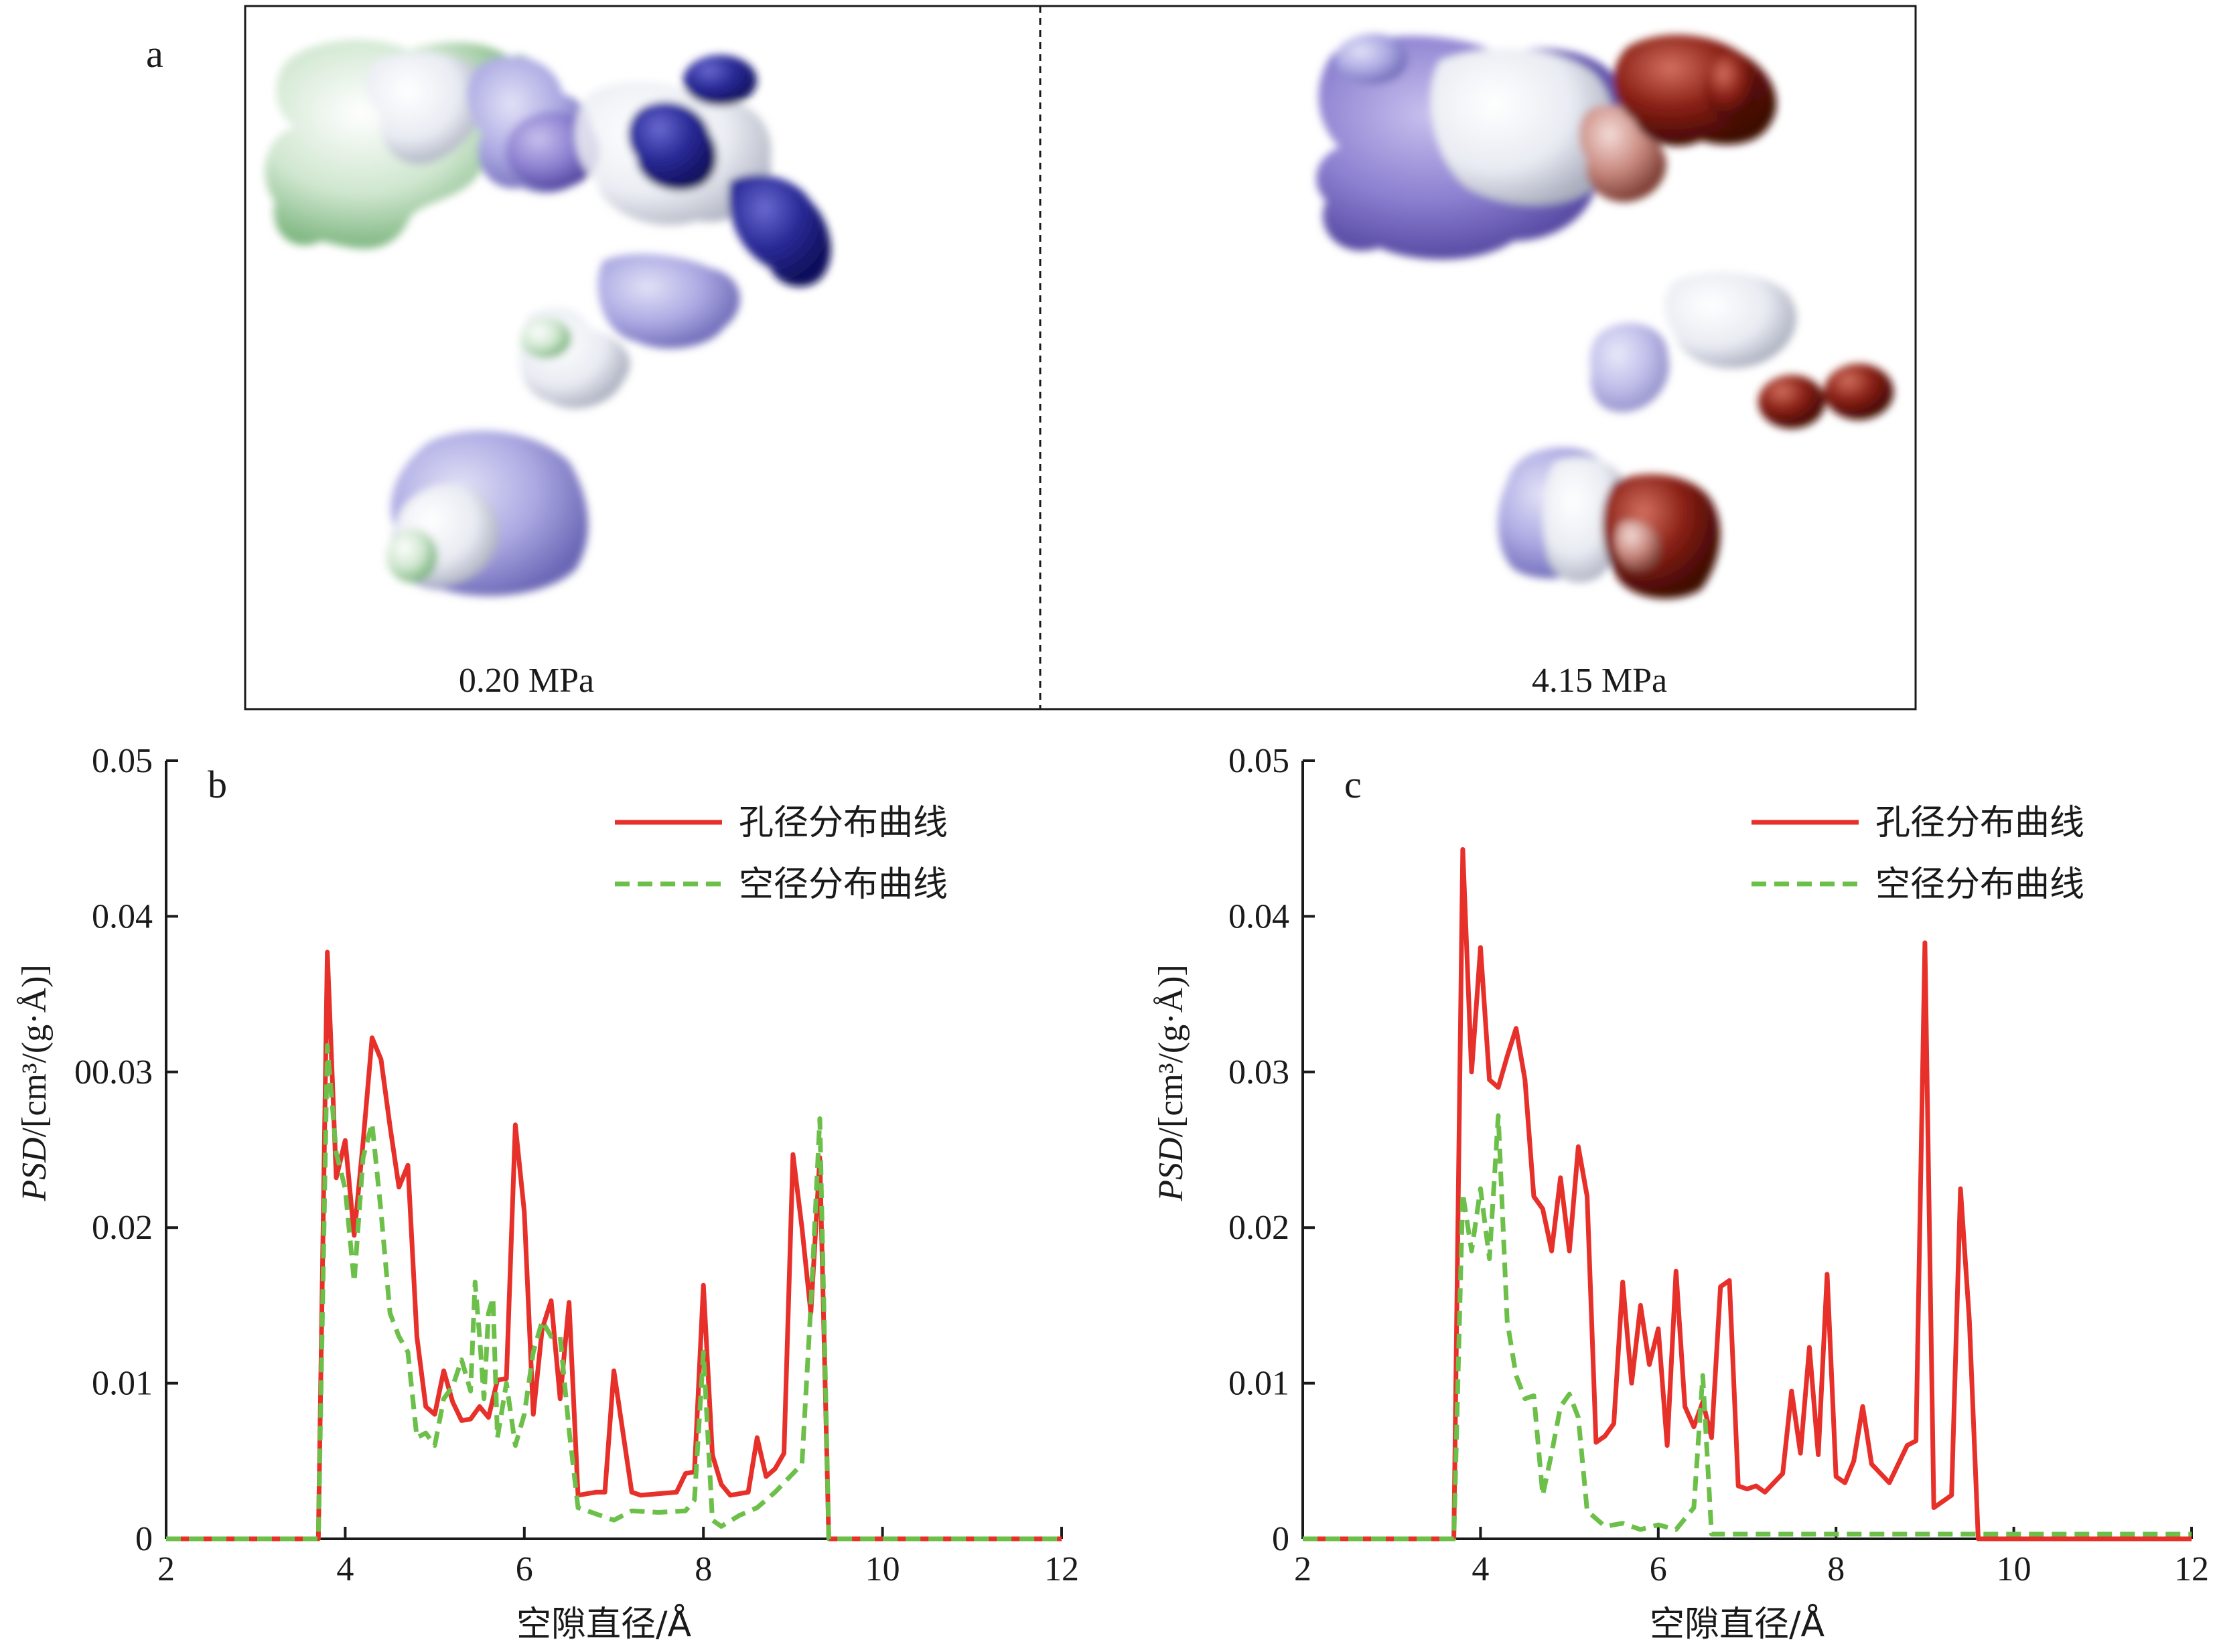 The image size is (2215, 1652). I want to click on chart-c-y-tick-label: 0.03, so click(1258, 1072).